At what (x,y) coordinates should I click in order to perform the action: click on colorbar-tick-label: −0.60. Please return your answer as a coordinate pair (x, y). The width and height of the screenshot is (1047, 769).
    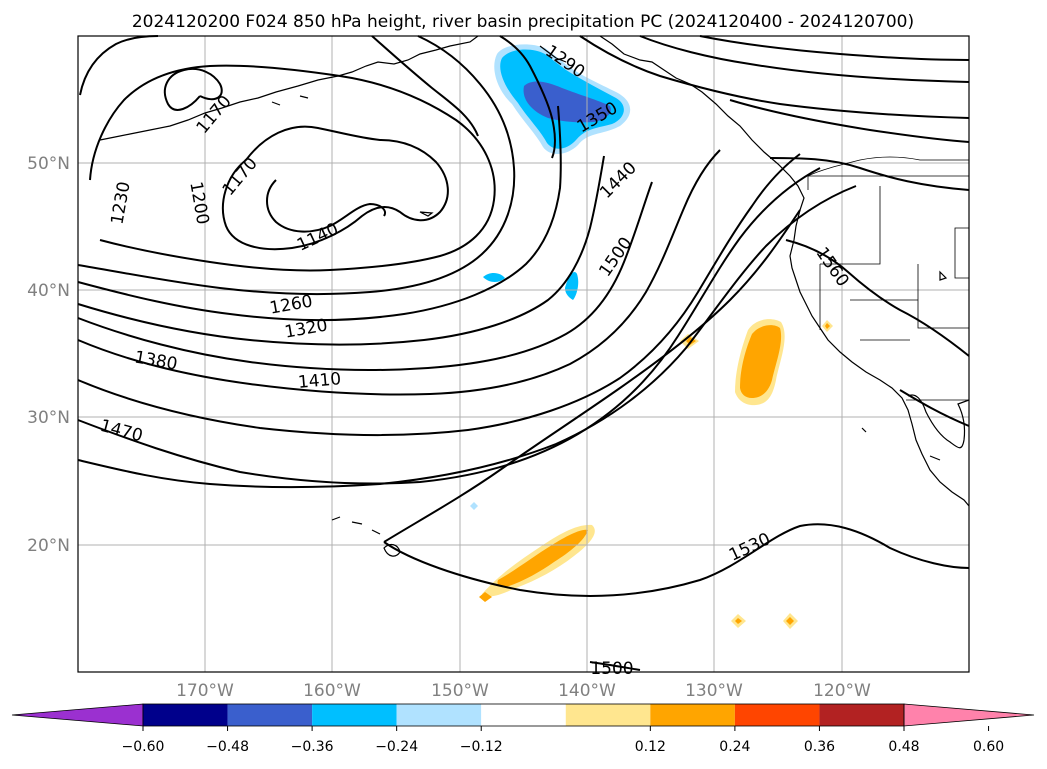
    Looking at the image, I should click on (143, 747).